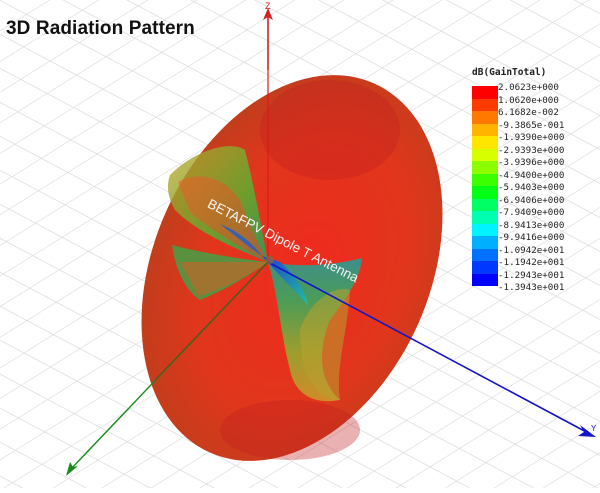  What do you see at coordinates (531, 225) in the screenshot?
I see `legend-value: -8.9413e+000` at bounding box center [531, 225].